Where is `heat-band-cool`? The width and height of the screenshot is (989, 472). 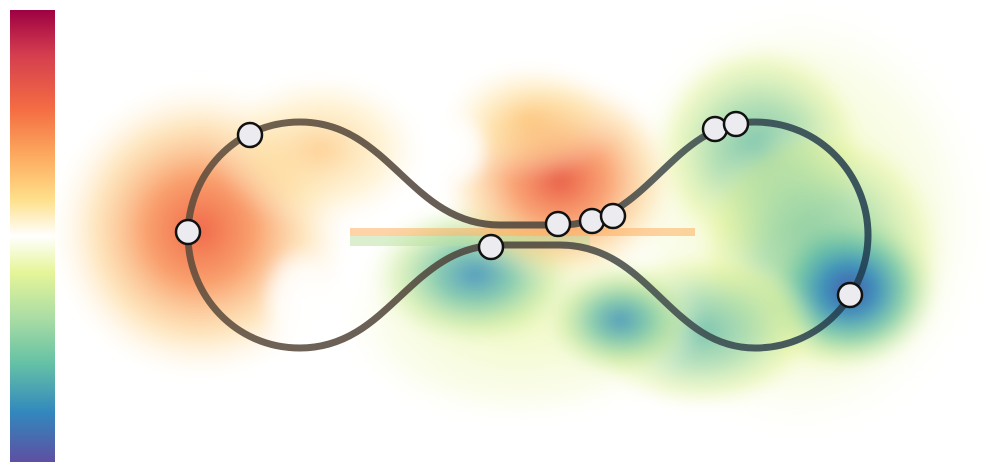 heat-band-cool is located at coordinates (470, 241).